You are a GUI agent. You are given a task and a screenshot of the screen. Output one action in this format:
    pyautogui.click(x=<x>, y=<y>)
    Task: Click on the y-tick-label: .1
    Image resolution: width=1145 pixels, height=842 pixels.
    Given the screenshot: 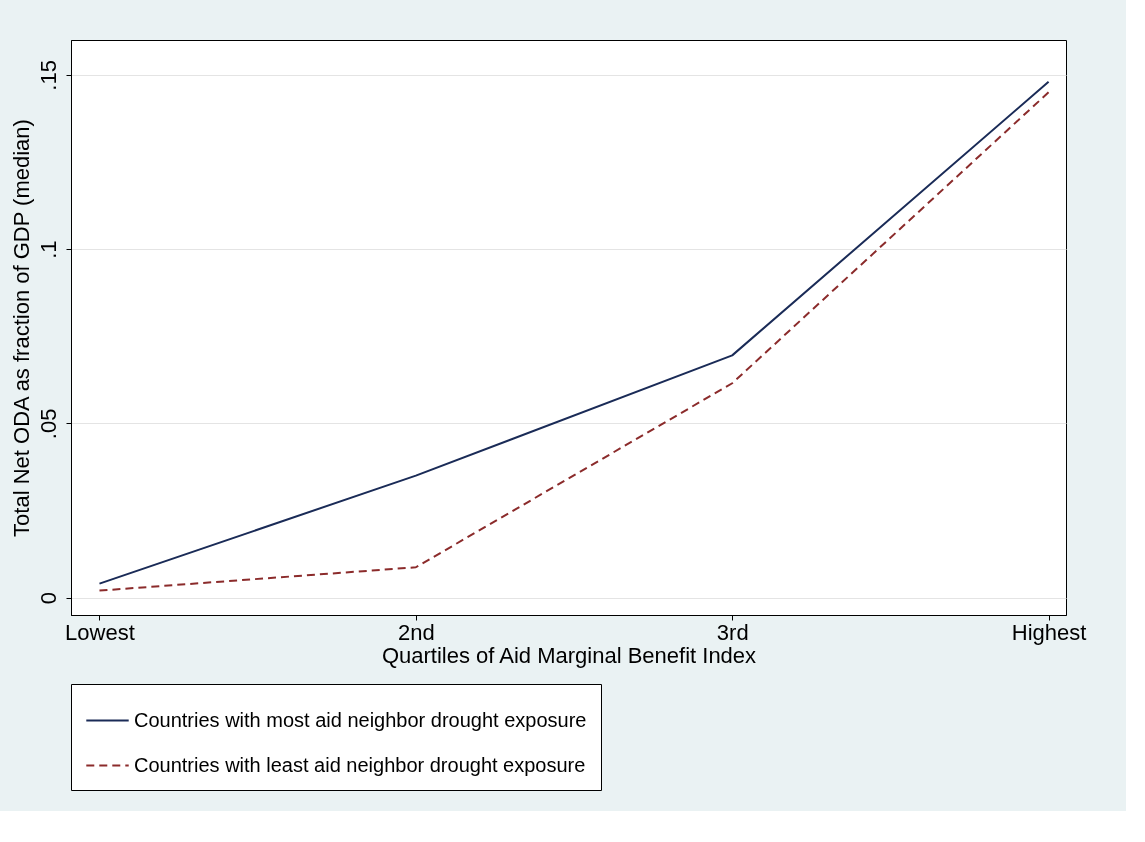 What is the action you would take?
    pyautogui.click(x=48, y=249)
    